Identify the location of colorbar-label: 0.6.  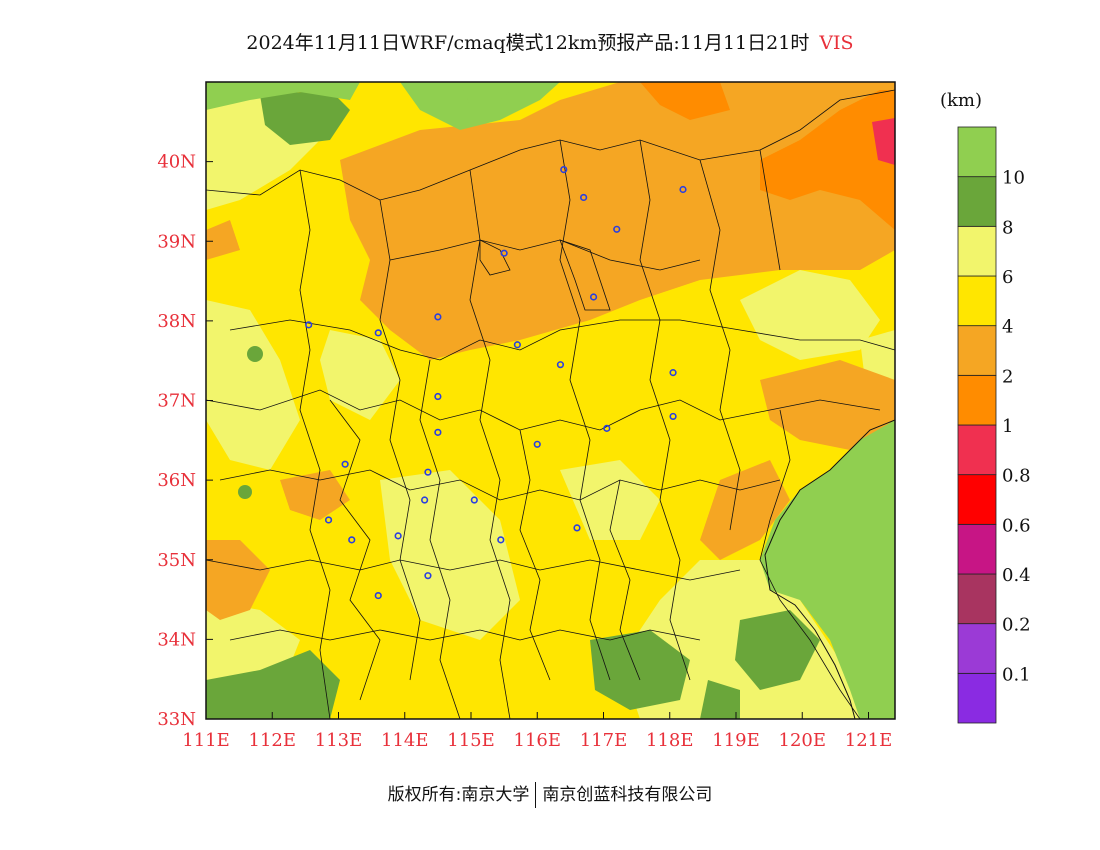
(1016, 525).